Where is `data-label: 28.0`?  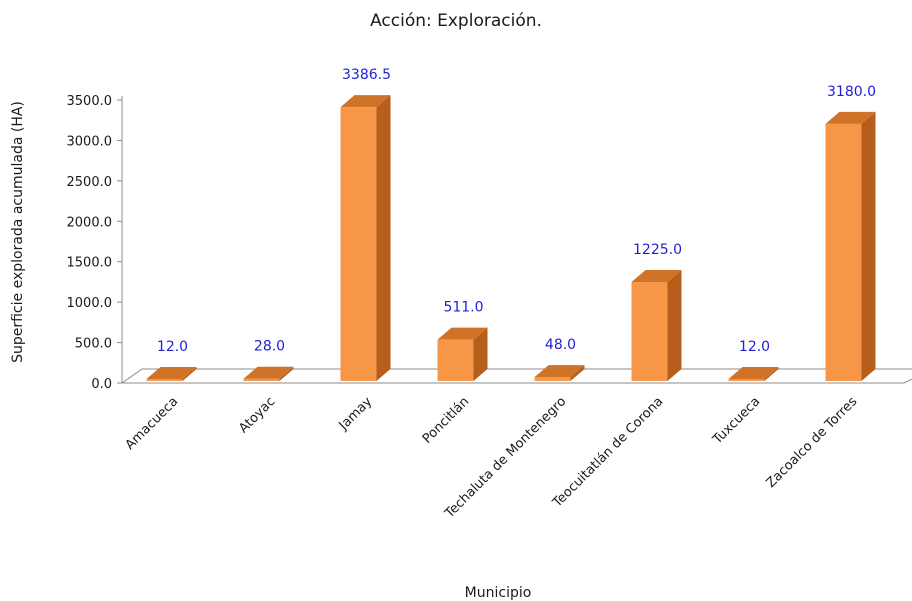
data-label: 28.0 is located at coordinates (269, 347).